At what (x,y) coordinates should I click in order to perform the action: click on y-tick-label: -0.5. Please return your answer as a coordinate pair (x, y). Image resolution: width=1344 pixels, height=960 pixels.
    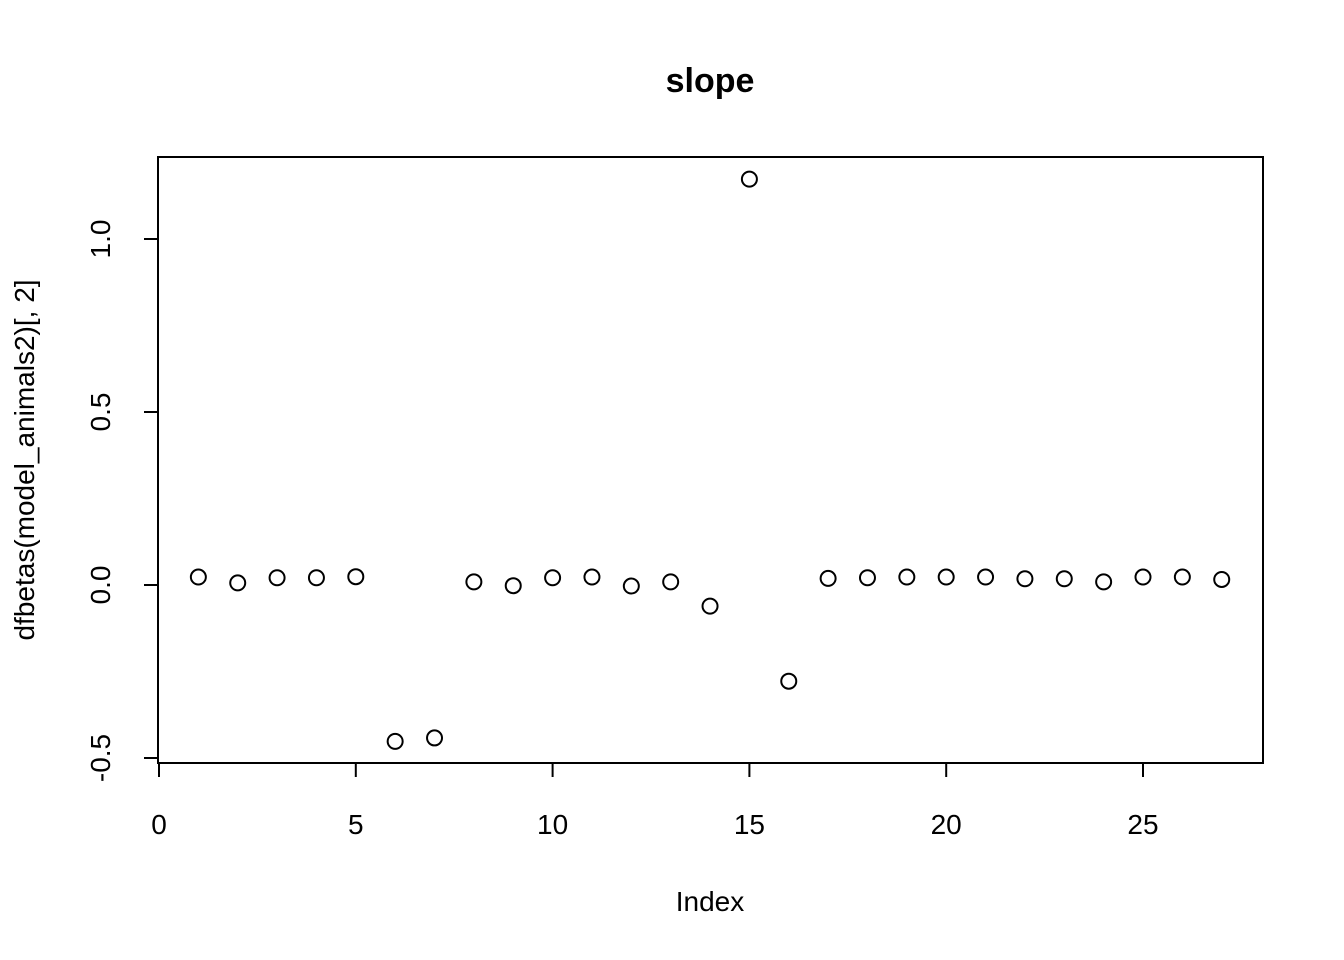
    Looking at the image, I should click on (100, 758).